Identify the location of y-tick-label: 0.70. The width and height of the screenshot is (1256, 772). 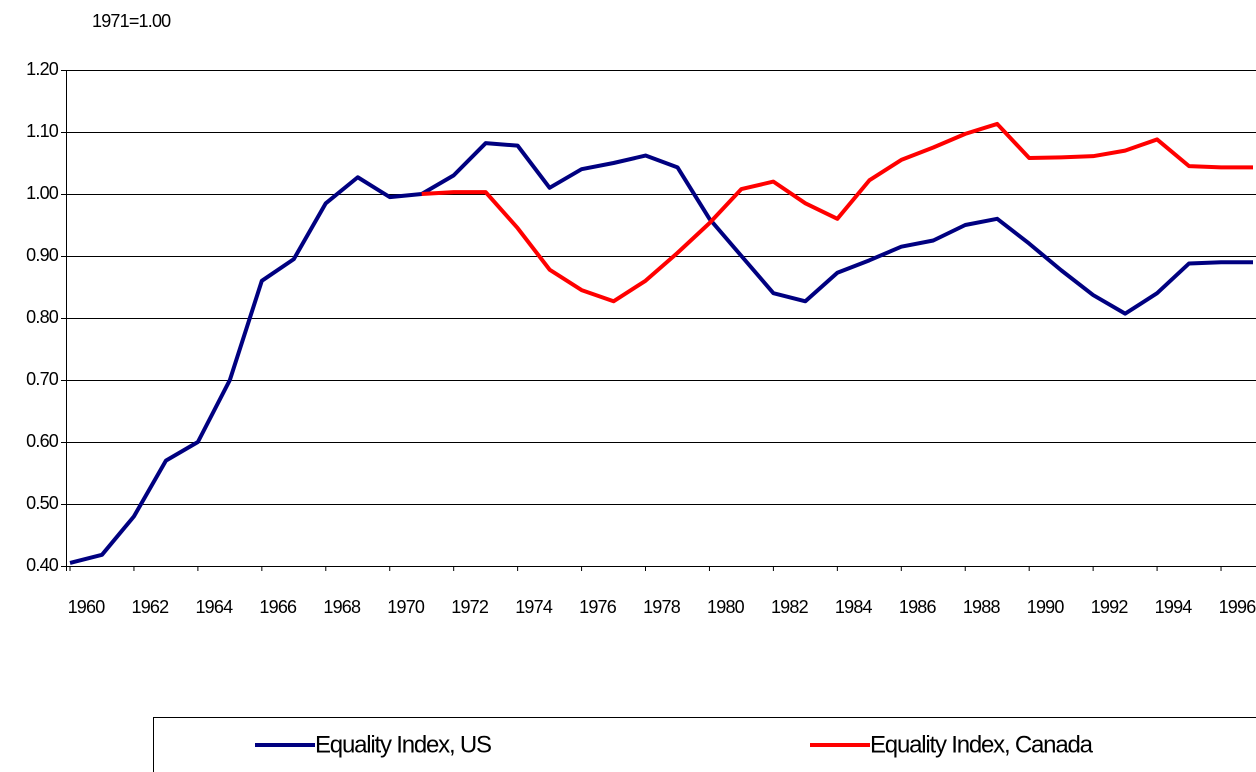
(42, 379).